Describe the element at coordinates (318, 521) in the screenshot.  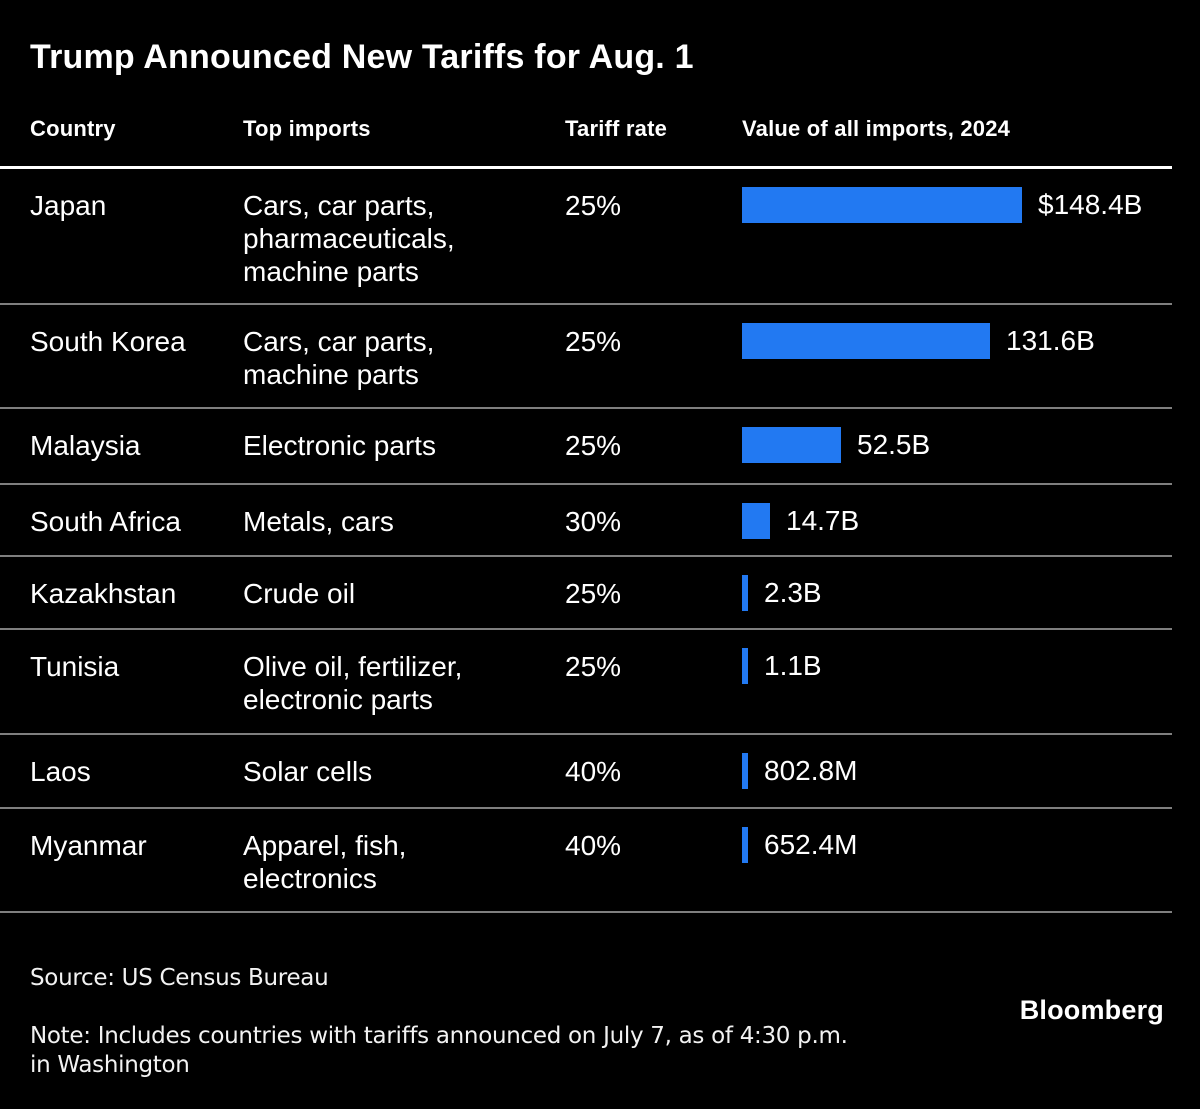
I see `imports-label: Metals, cars` at that location.